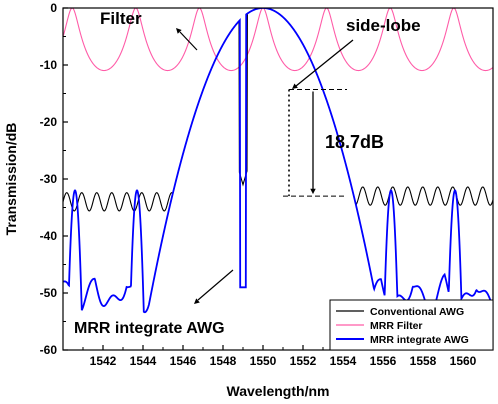 The height and width of the screenshot is (404, 498). Describe the element at coordinates (396, 326) in the screenshot. I see `legend-label: MRR Filter` at that location.